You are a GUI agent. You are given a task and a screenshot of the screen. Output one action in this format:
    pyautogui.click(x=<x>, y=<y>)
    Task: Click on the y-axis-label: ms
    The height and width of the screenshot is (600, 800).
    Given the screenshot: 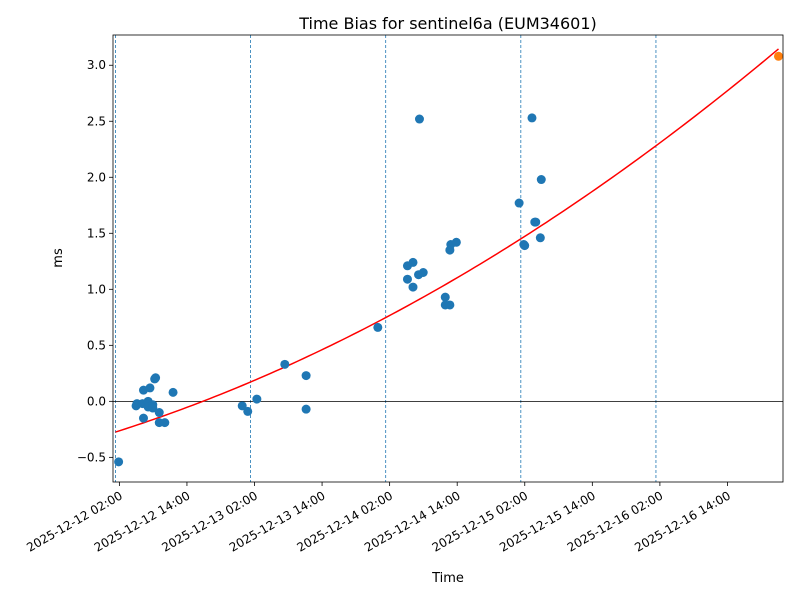 What is the action you would take?
    pyautogui.click(x=58, y=258)
    